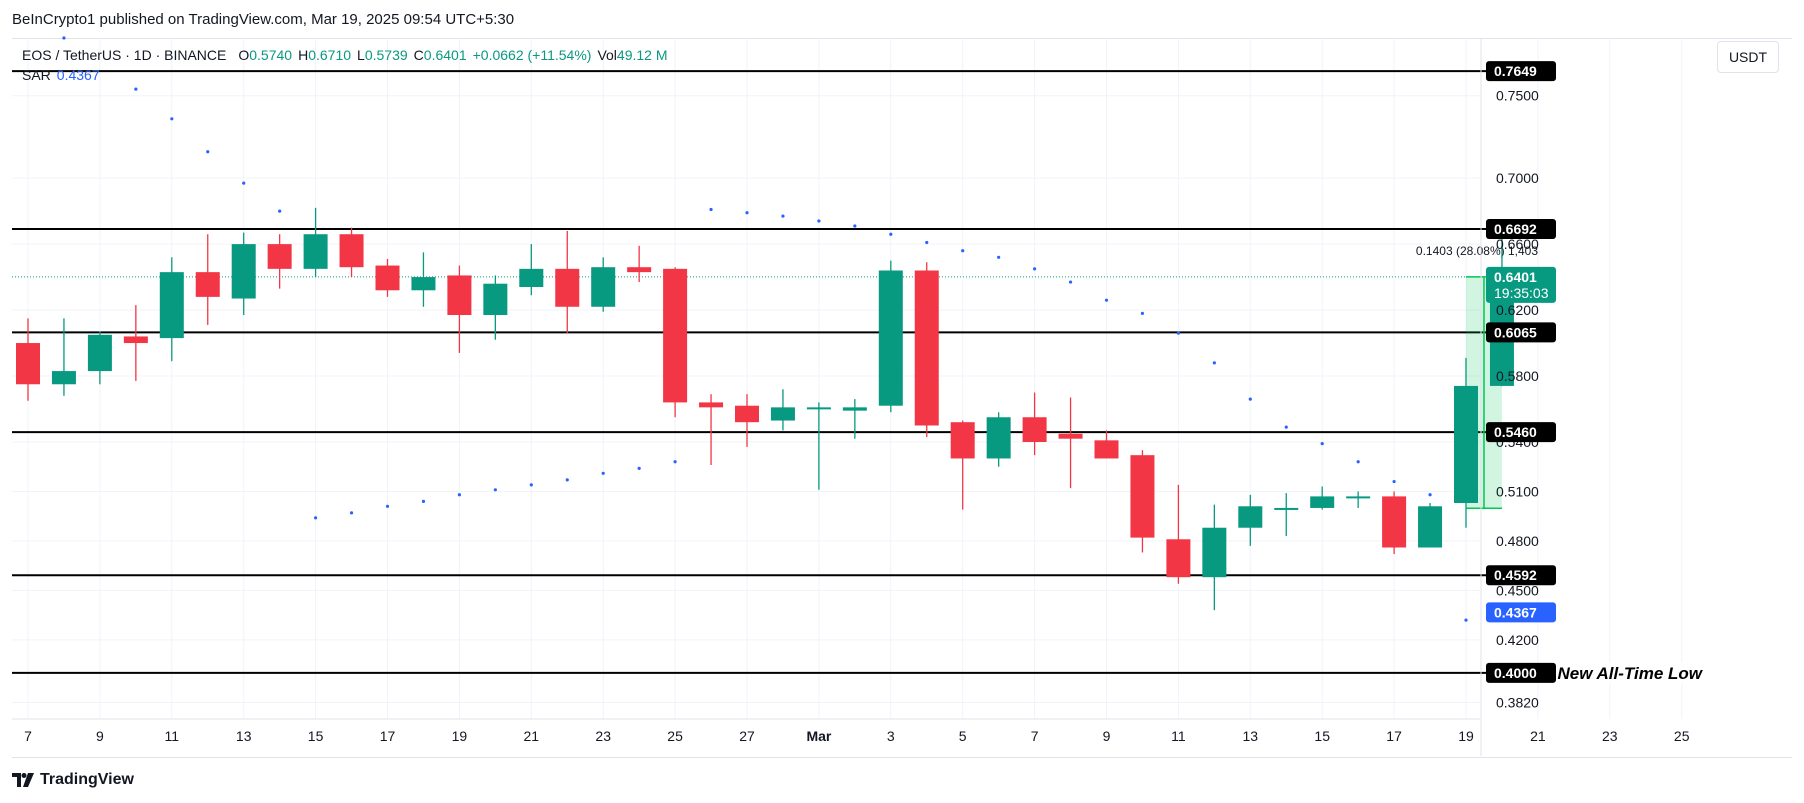 The image size is (1804, 803). What do you see at coordinates (87, 779) in the screenshot?
I see `tradingview-wordmark: TradingView` at bounding box center [87, 779].